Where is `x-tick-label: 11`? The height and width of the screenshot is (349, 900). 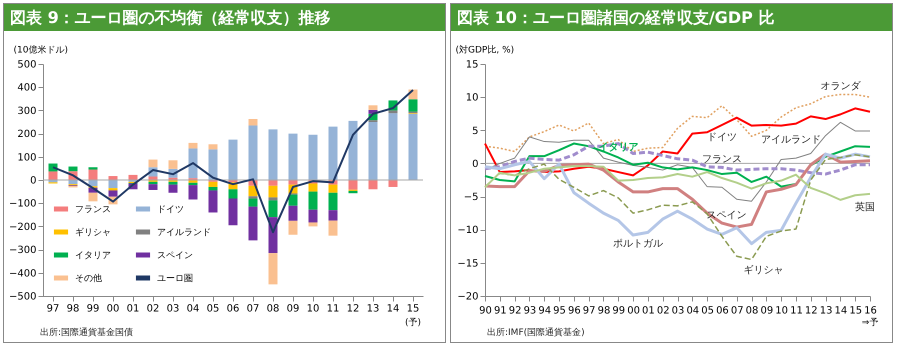 x-tick-label: 11 is located at coordinates (333, 309).